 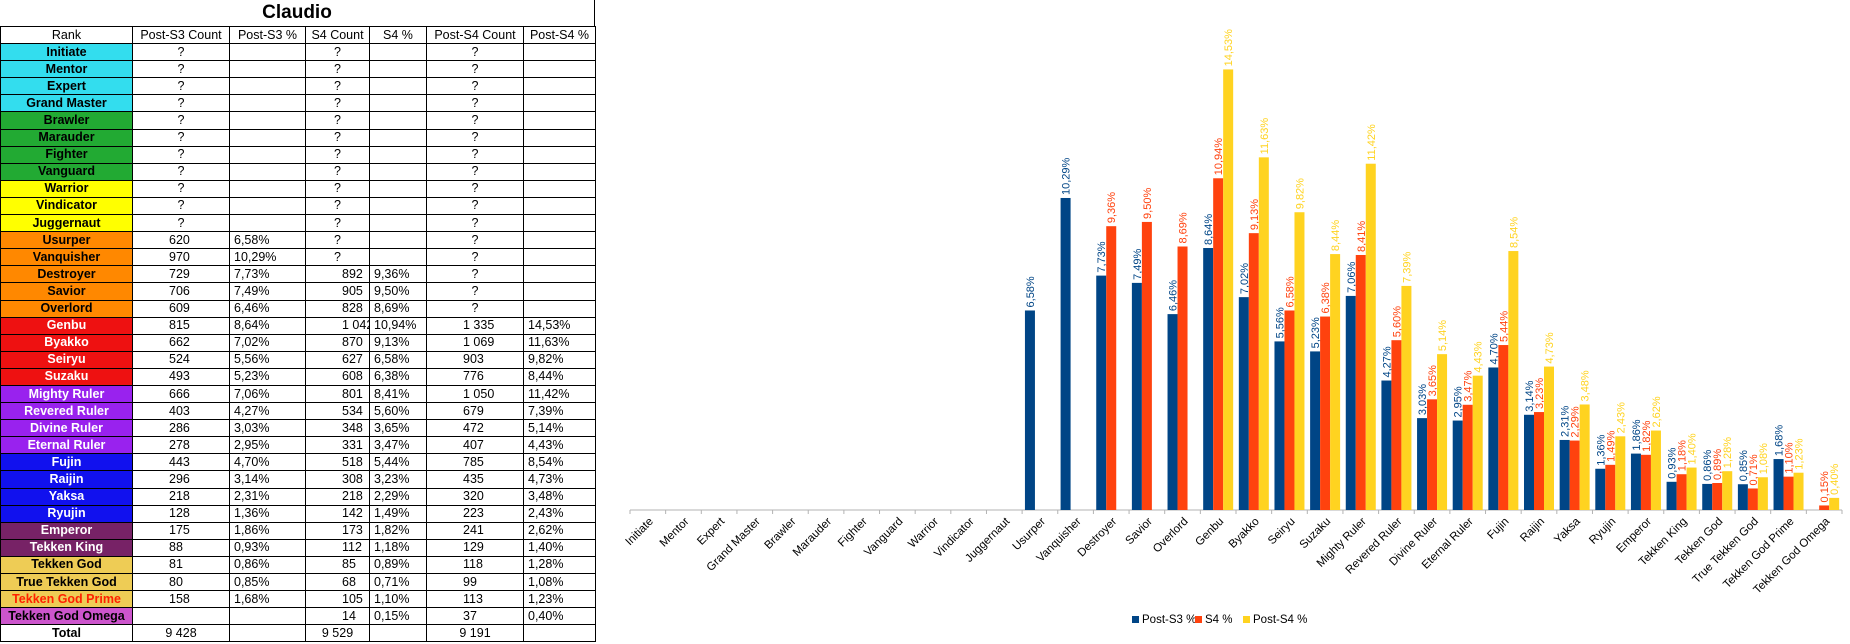 I want to click on rank-cell: Warrior, so click(x=66, y=188).